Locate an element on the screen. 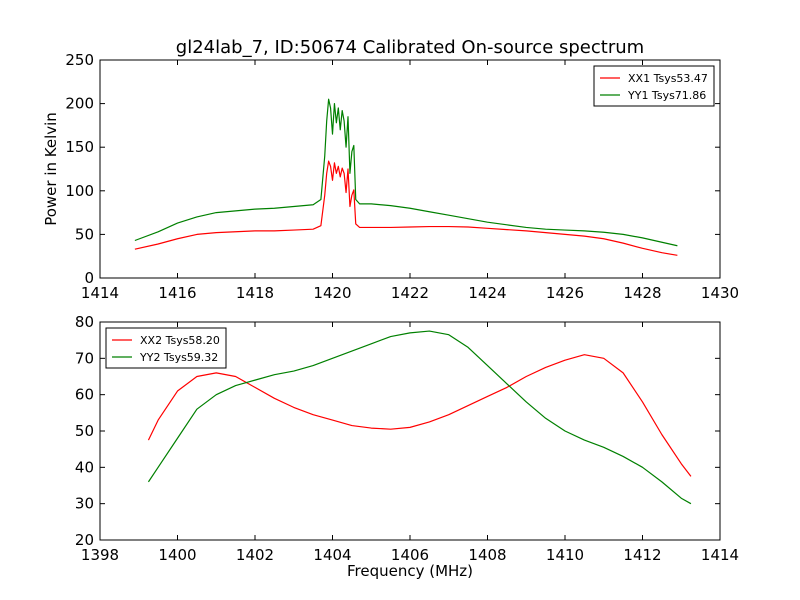 The height and width of the screenshot is (600, 800). x-axis-label: Frequency (MHz) is located at coordinates (410, 571).